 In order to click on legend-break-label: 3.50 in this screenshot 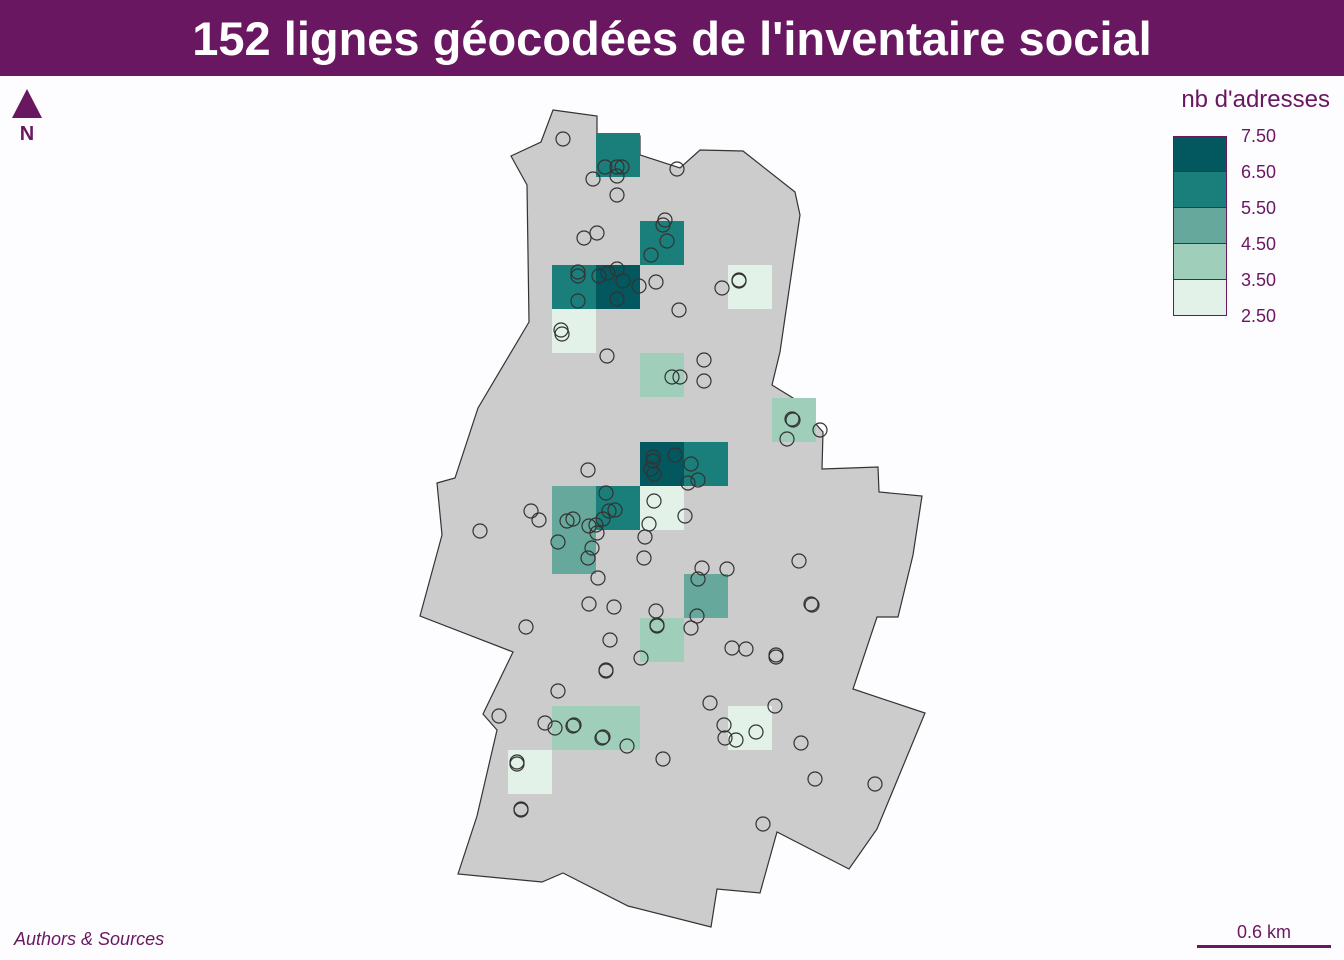, I will do `click(1259, 280)`.